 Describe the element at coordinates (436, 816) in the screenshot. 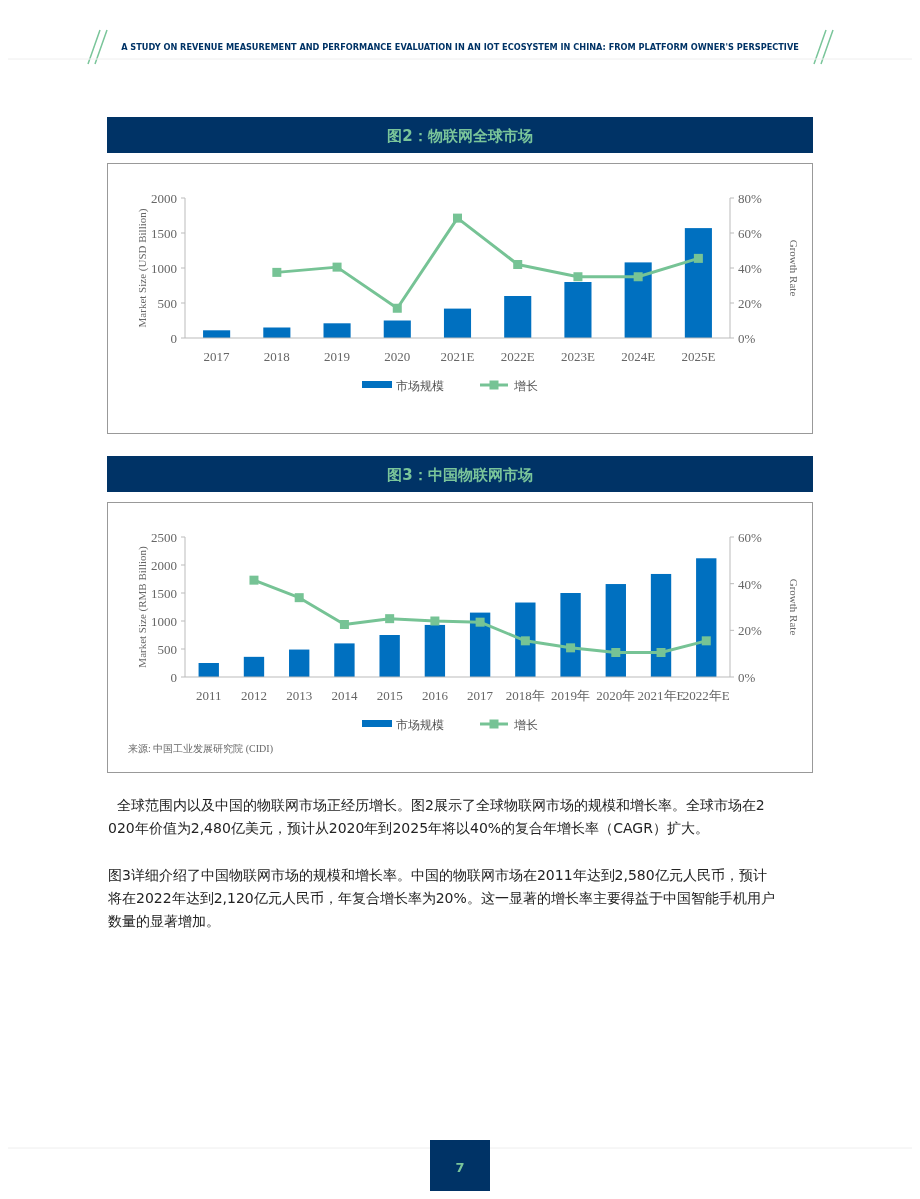

I see `text: 全球范围内以及中国的物联网市场正经历增长。图2展示了全球物联网市场的规模和增长率。全球市场在2020年价值为2,480亿美元，预计从2020年到2025年将以40%的复合年增长率（CAGR）扩大。` at that location.